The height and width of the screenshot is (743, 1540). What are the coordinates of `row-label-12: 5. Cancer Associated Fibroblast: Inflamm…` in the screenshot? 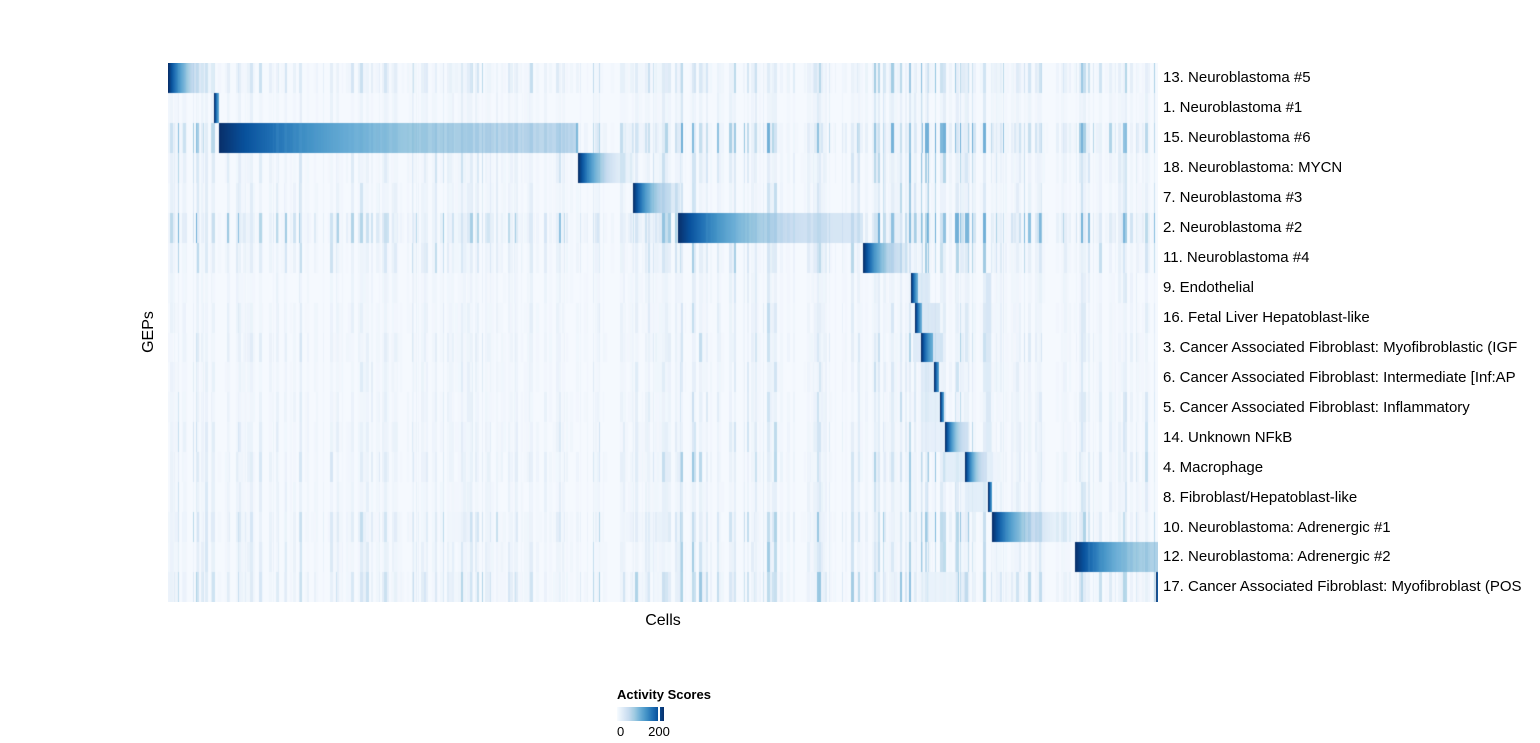 It's located at (1316, 407).